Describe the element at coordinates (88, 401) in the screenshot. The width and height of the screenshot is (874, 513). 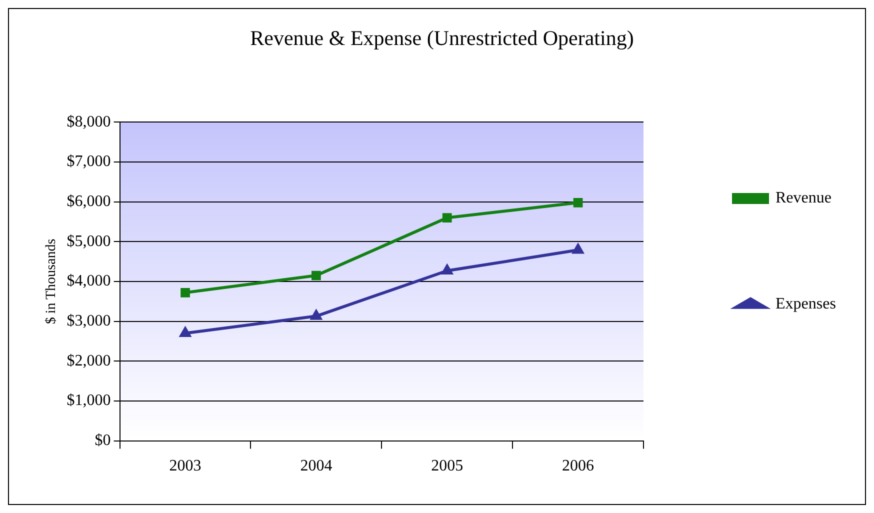
I see `y-tick-label: $1,000` at that location.